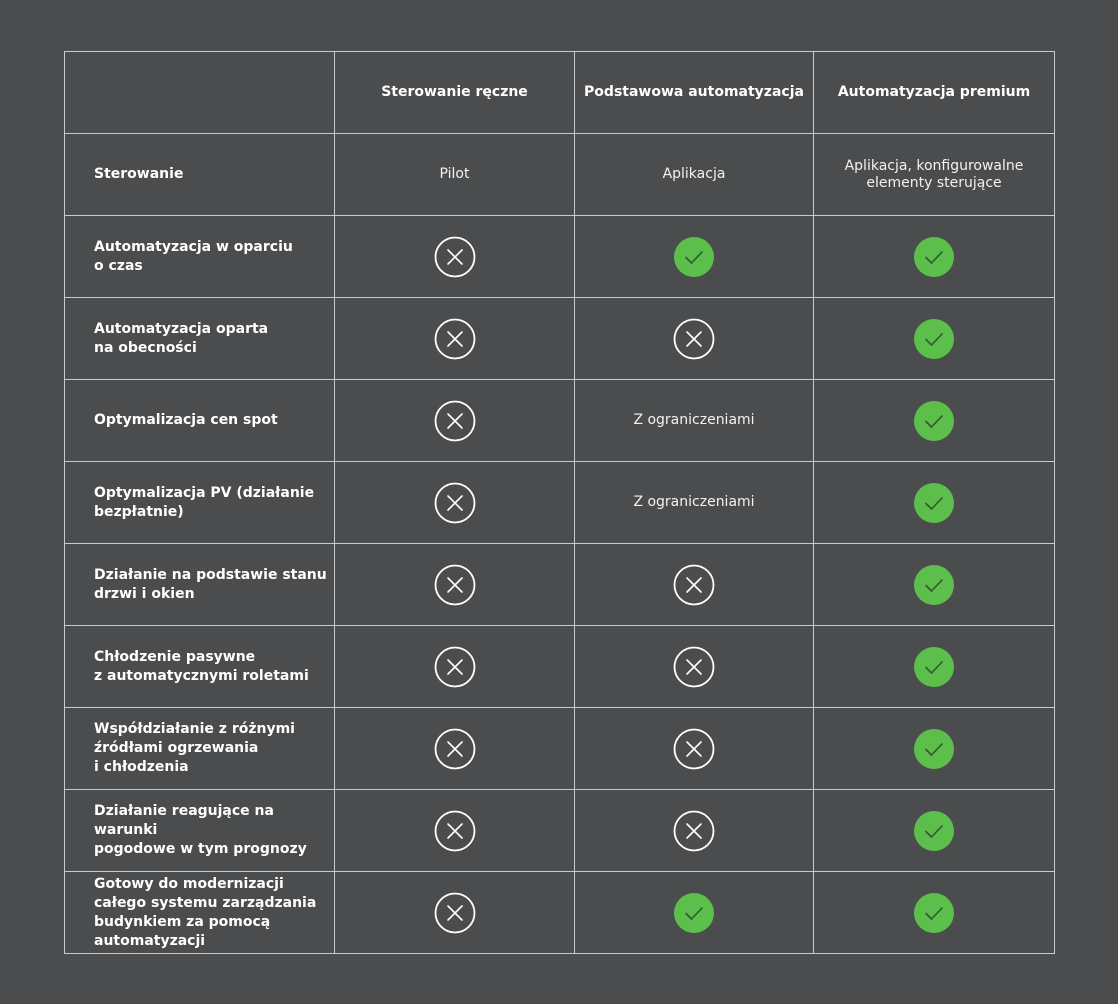 The height and width of the screenshot is (1004, 1118). I want to click on column-header: Podstawowa automatyzacja, so click(694, 92).